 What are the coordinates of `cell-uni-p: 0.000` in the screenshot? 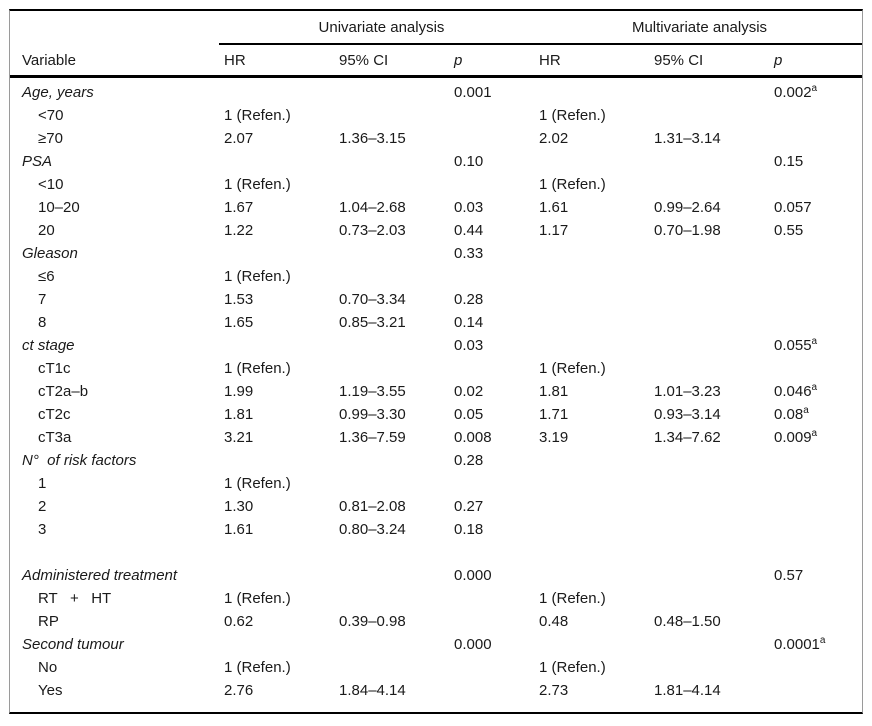 It's located at (473, 644).